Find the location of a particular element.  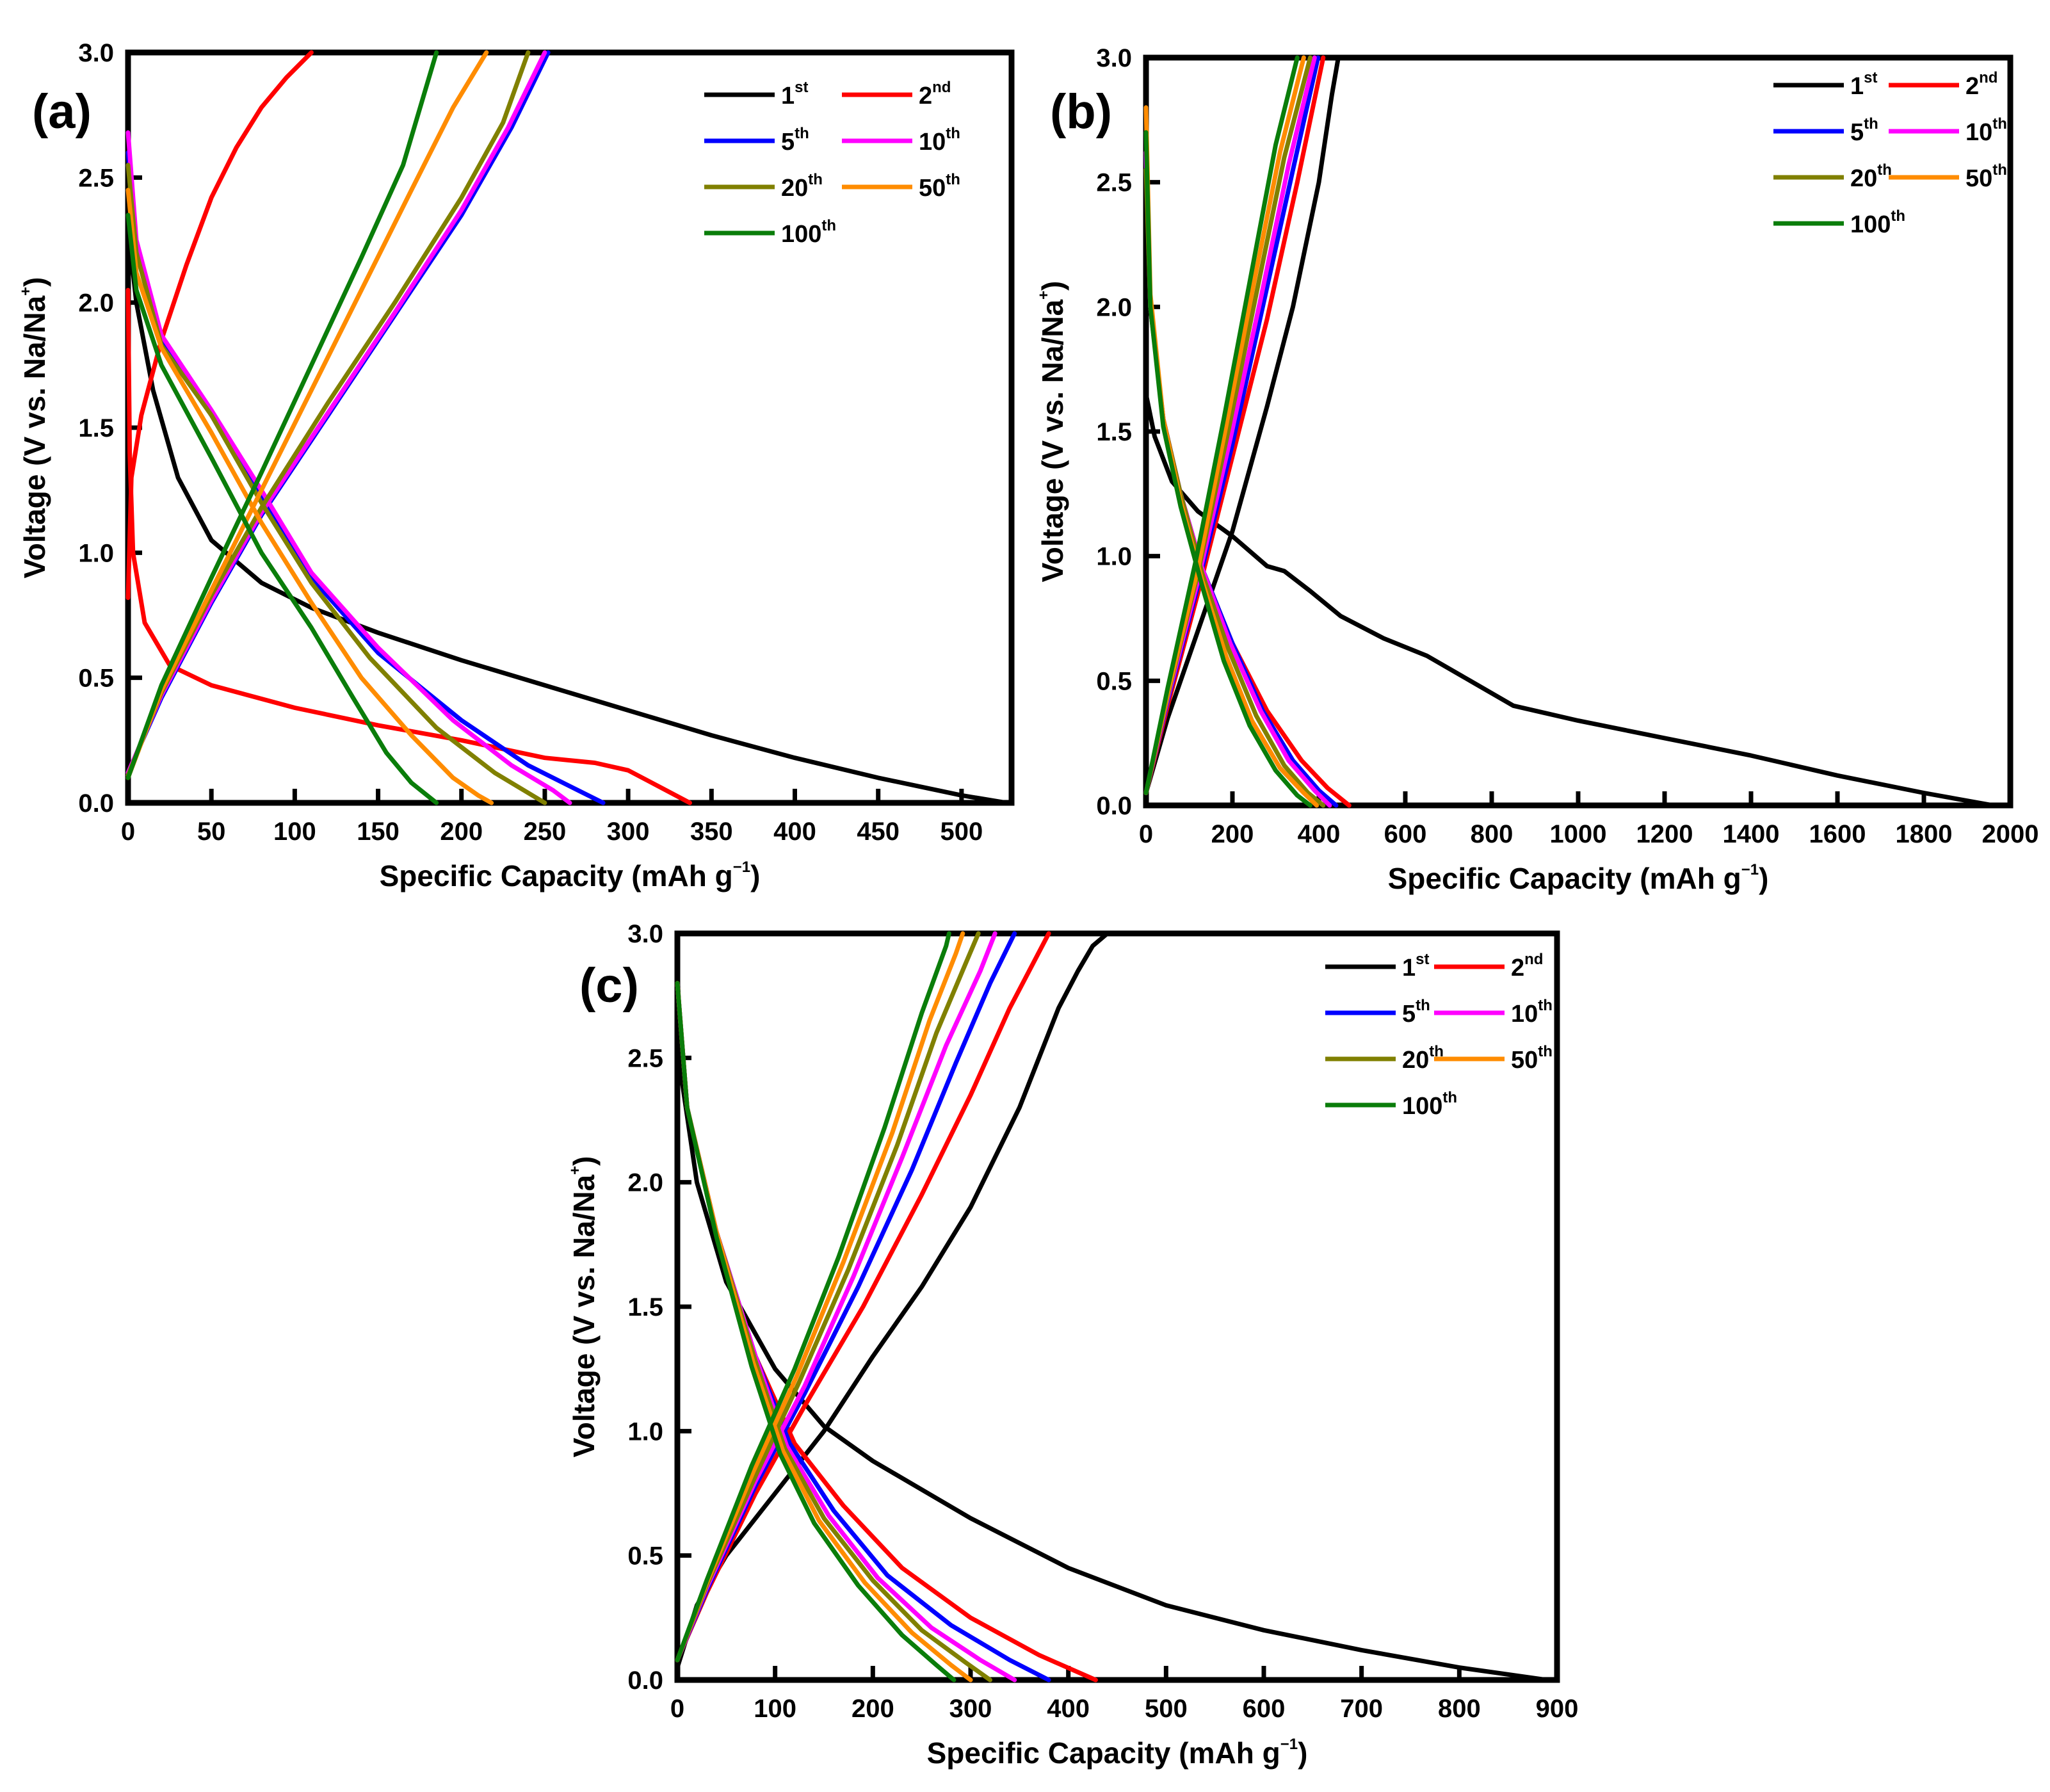

series-20th-discharge-line is located at coordinates (336, 484).